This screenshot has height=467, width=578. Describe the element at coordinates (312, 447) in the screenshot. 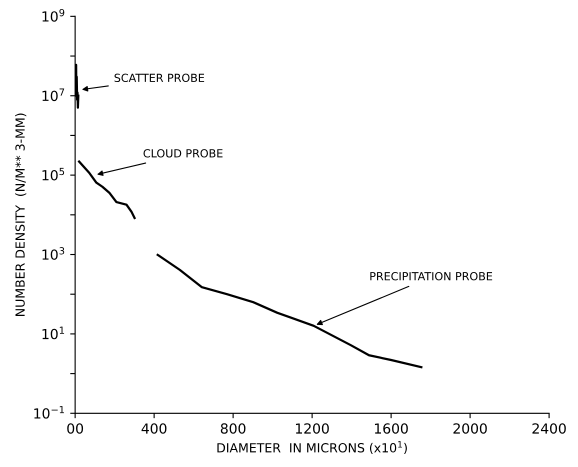

I see `x-axis-title: DIAMETER IN MICRONS (x10$^{1}$)` at that location.